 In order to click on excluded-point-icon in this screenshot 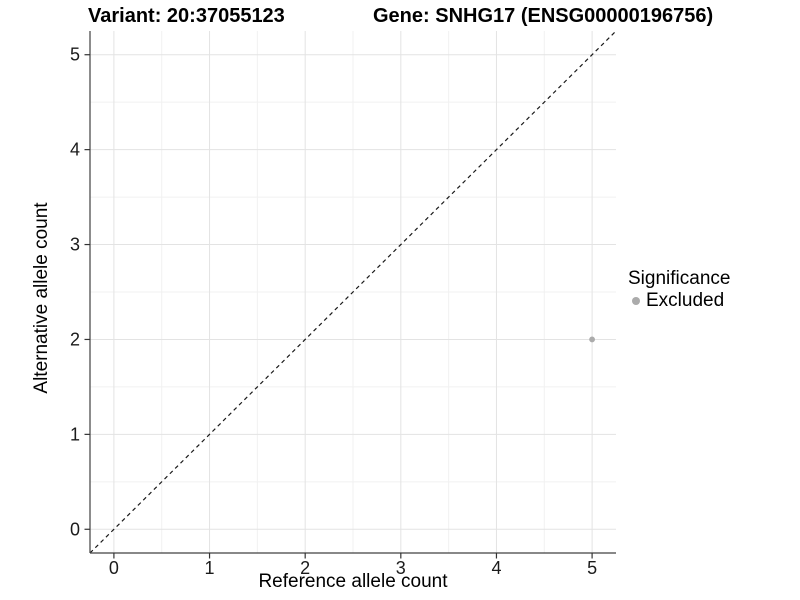, I will do `click(636, 301)`.